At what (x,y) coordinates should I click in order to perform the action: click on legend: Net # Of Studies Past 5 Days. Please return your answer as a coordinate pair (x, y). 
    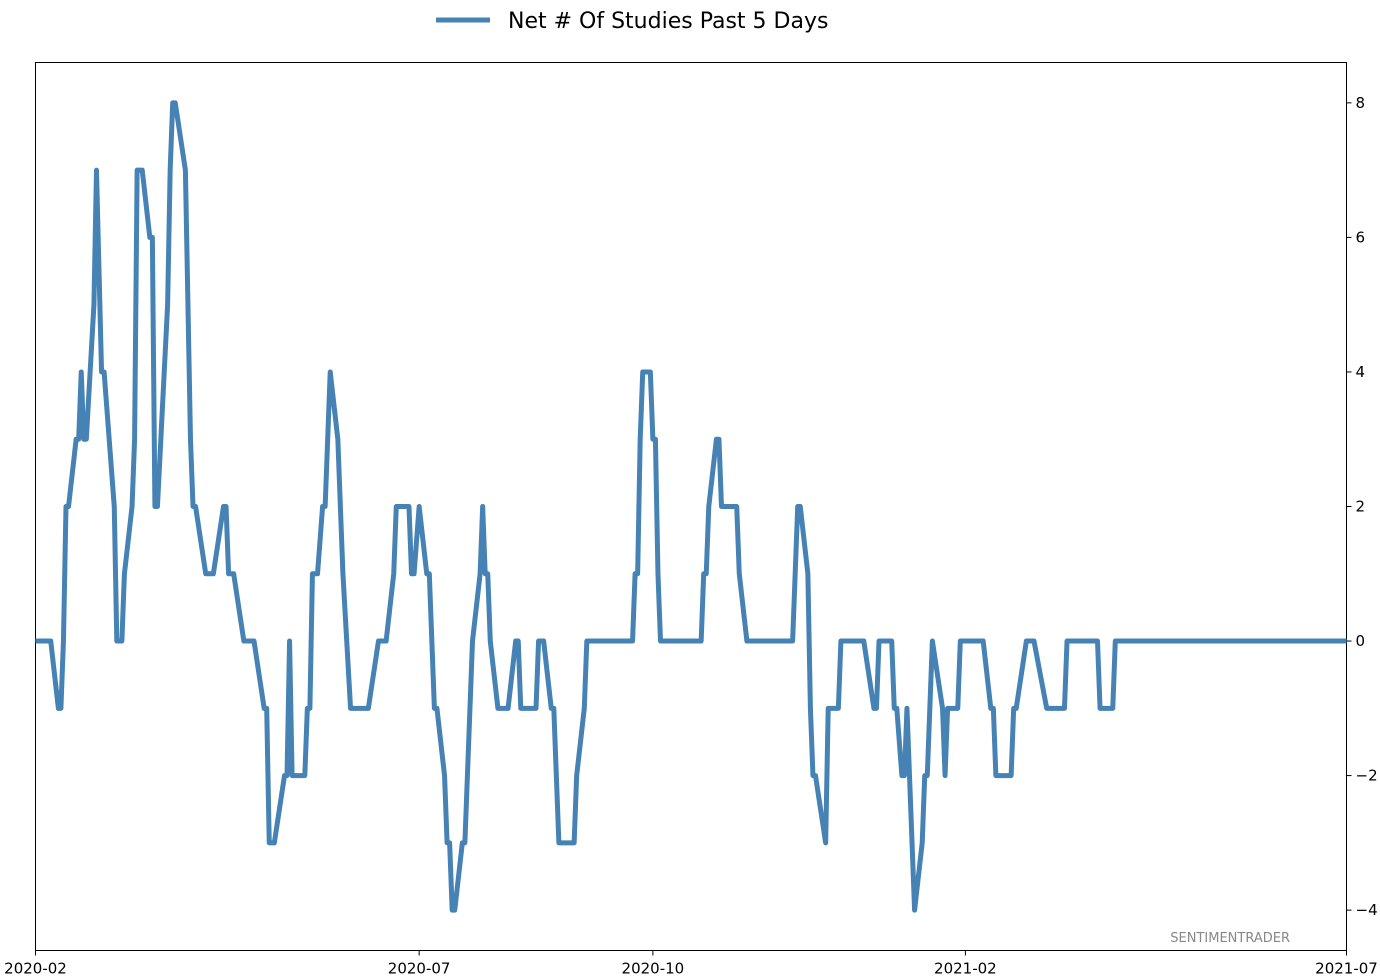
    Looking at the image, I should click on (632, 21).